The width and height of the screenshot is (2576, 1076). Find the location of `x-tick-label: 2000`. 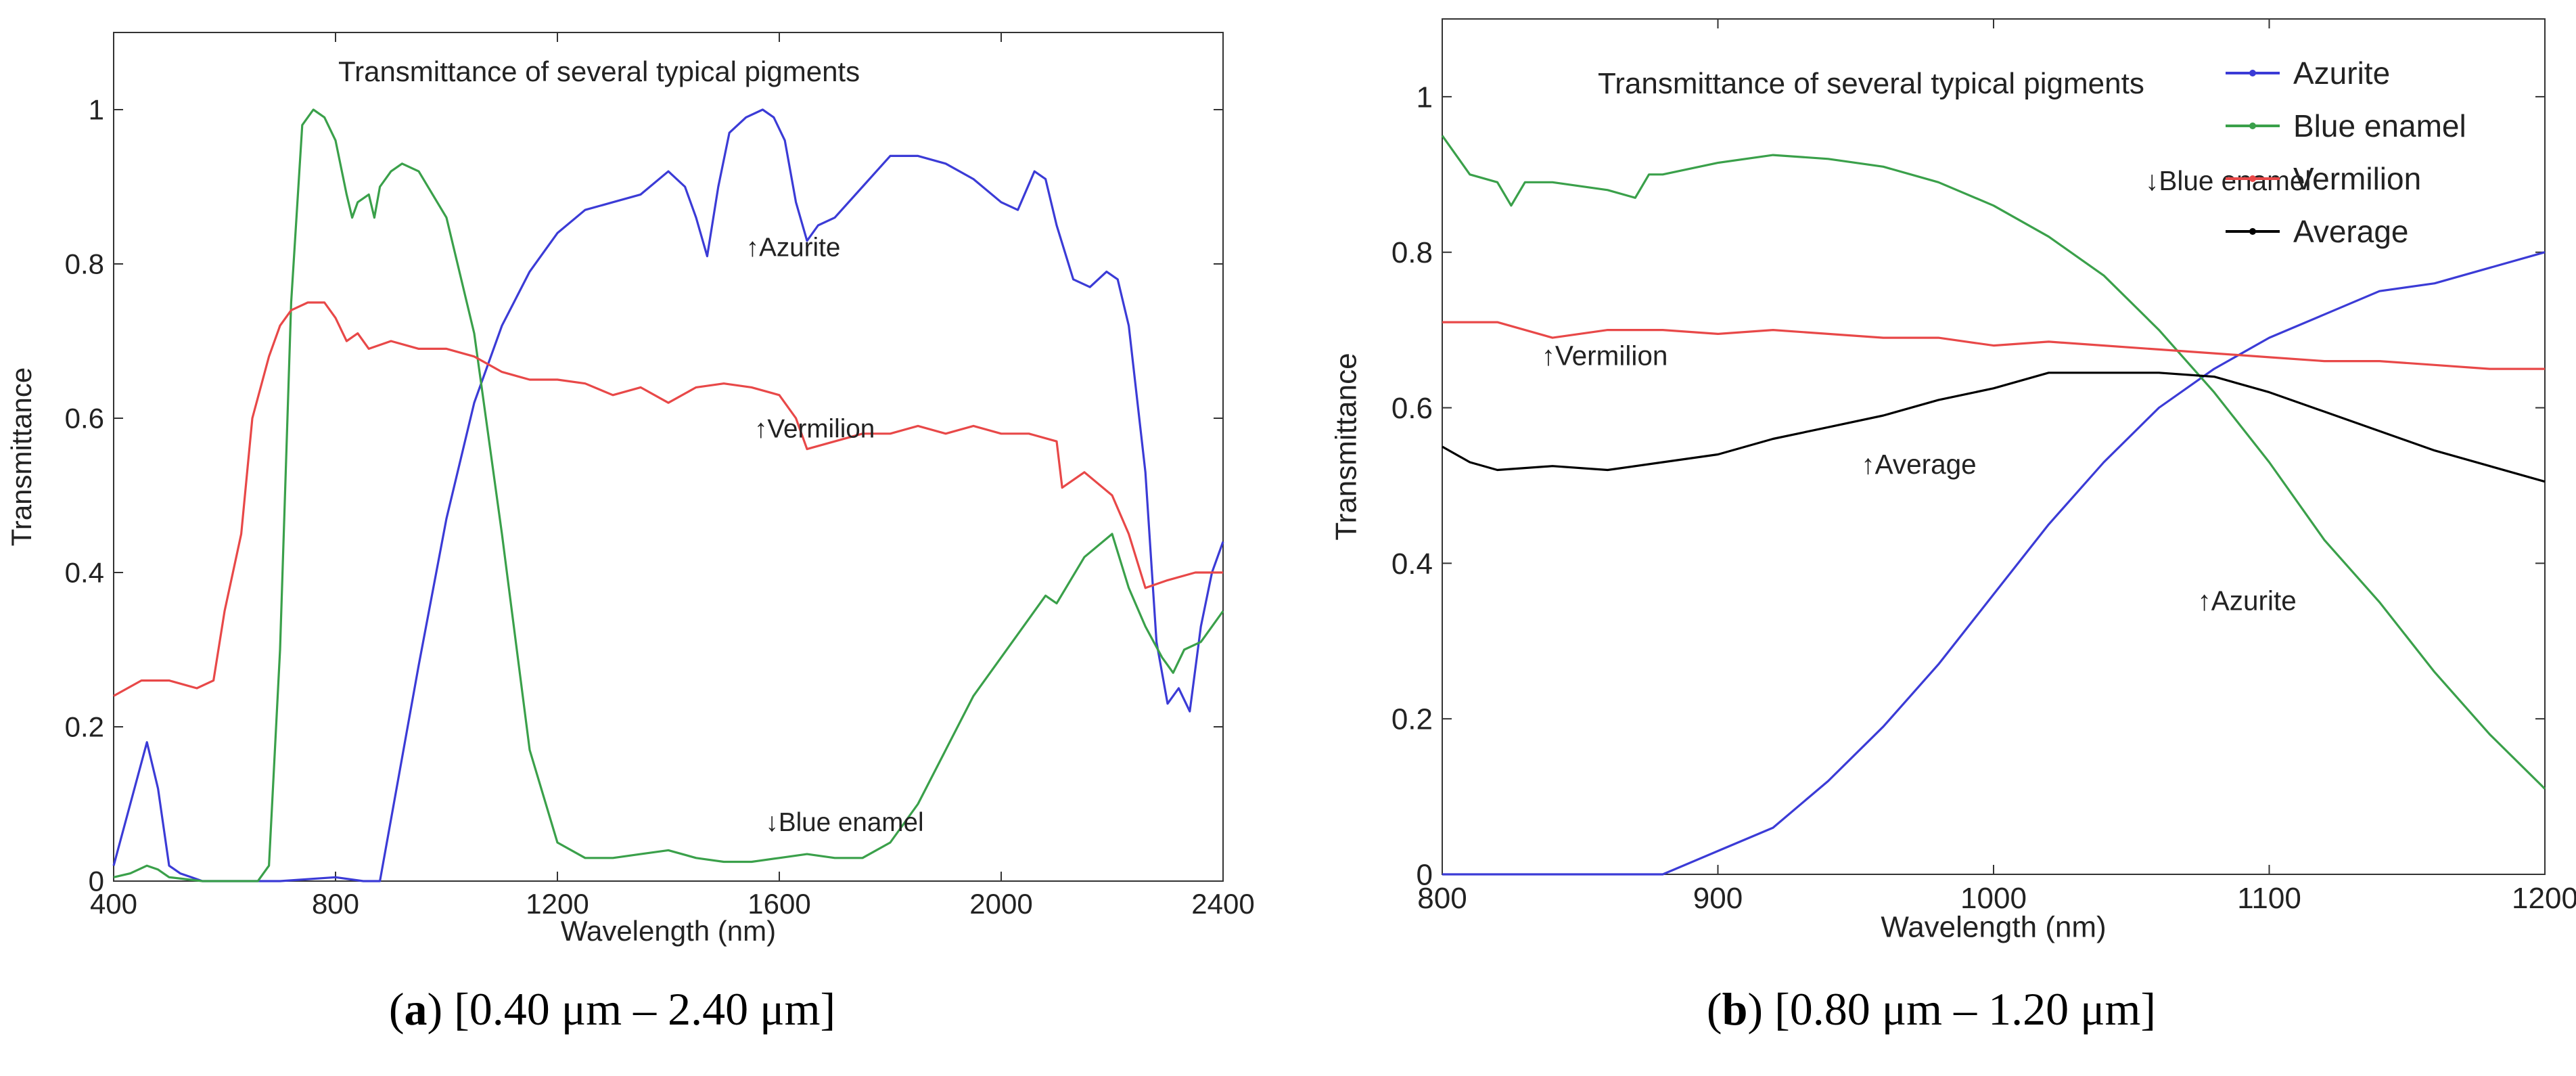

x-tick-label: 2000 is located at coordinates (1001, 904).